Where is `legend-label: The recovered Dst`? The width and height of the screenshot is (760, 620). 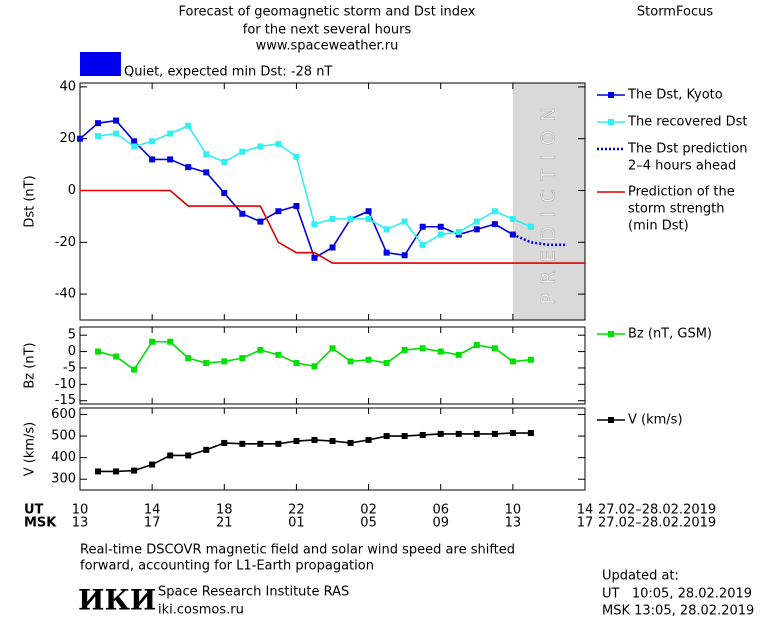
legend-label: The recovered Dst is located at coordinates (687, 122).